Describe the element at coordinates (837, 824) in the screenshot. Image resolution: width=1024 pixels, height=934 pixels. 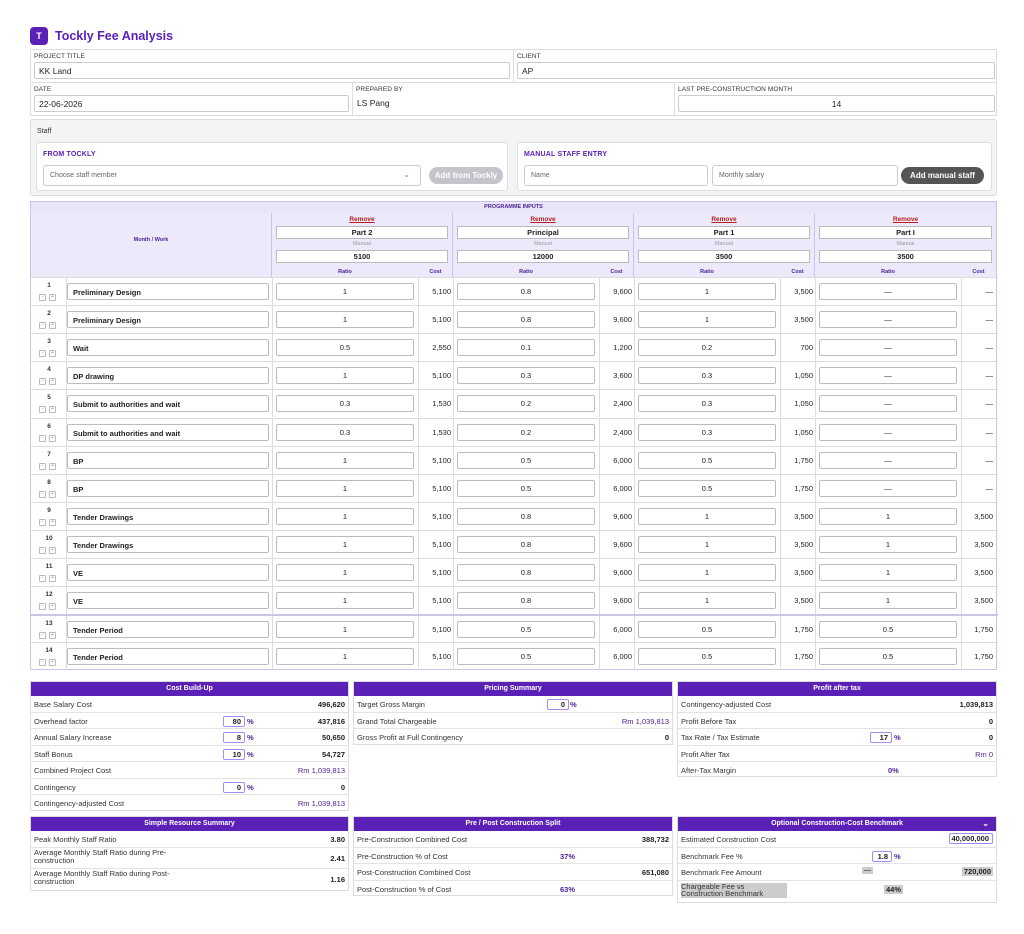
I see `benchmark-title: Optional Construction-Cost Benchmark ⌄` at that location.